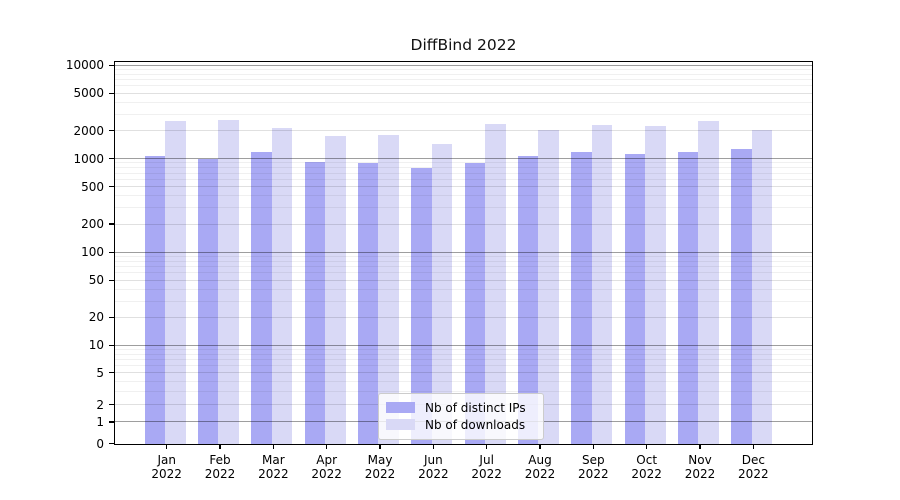  What do you see at coordinates (688, 297) in the screenshot?
I see `bar-nov-distinct-ips` at bounding box center [688, 297].